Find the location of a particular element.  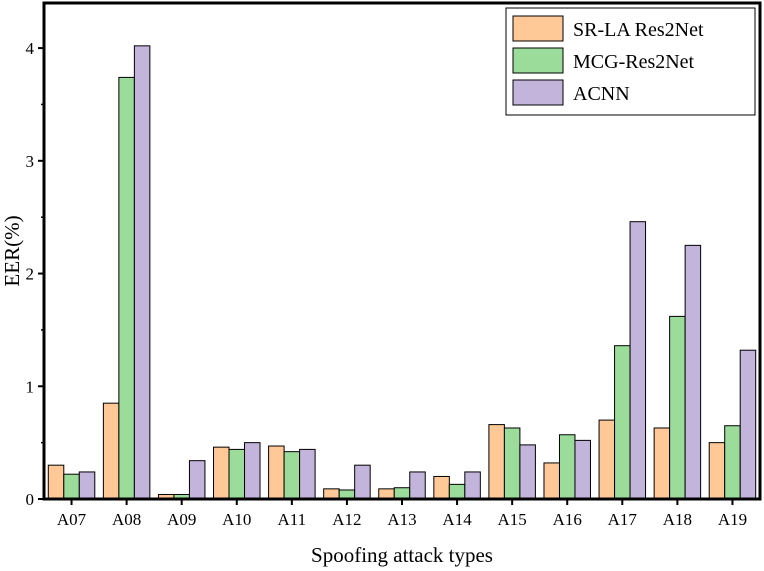

legend-label-1: SR-LA Res2Net is located at coordinates (638, 30).